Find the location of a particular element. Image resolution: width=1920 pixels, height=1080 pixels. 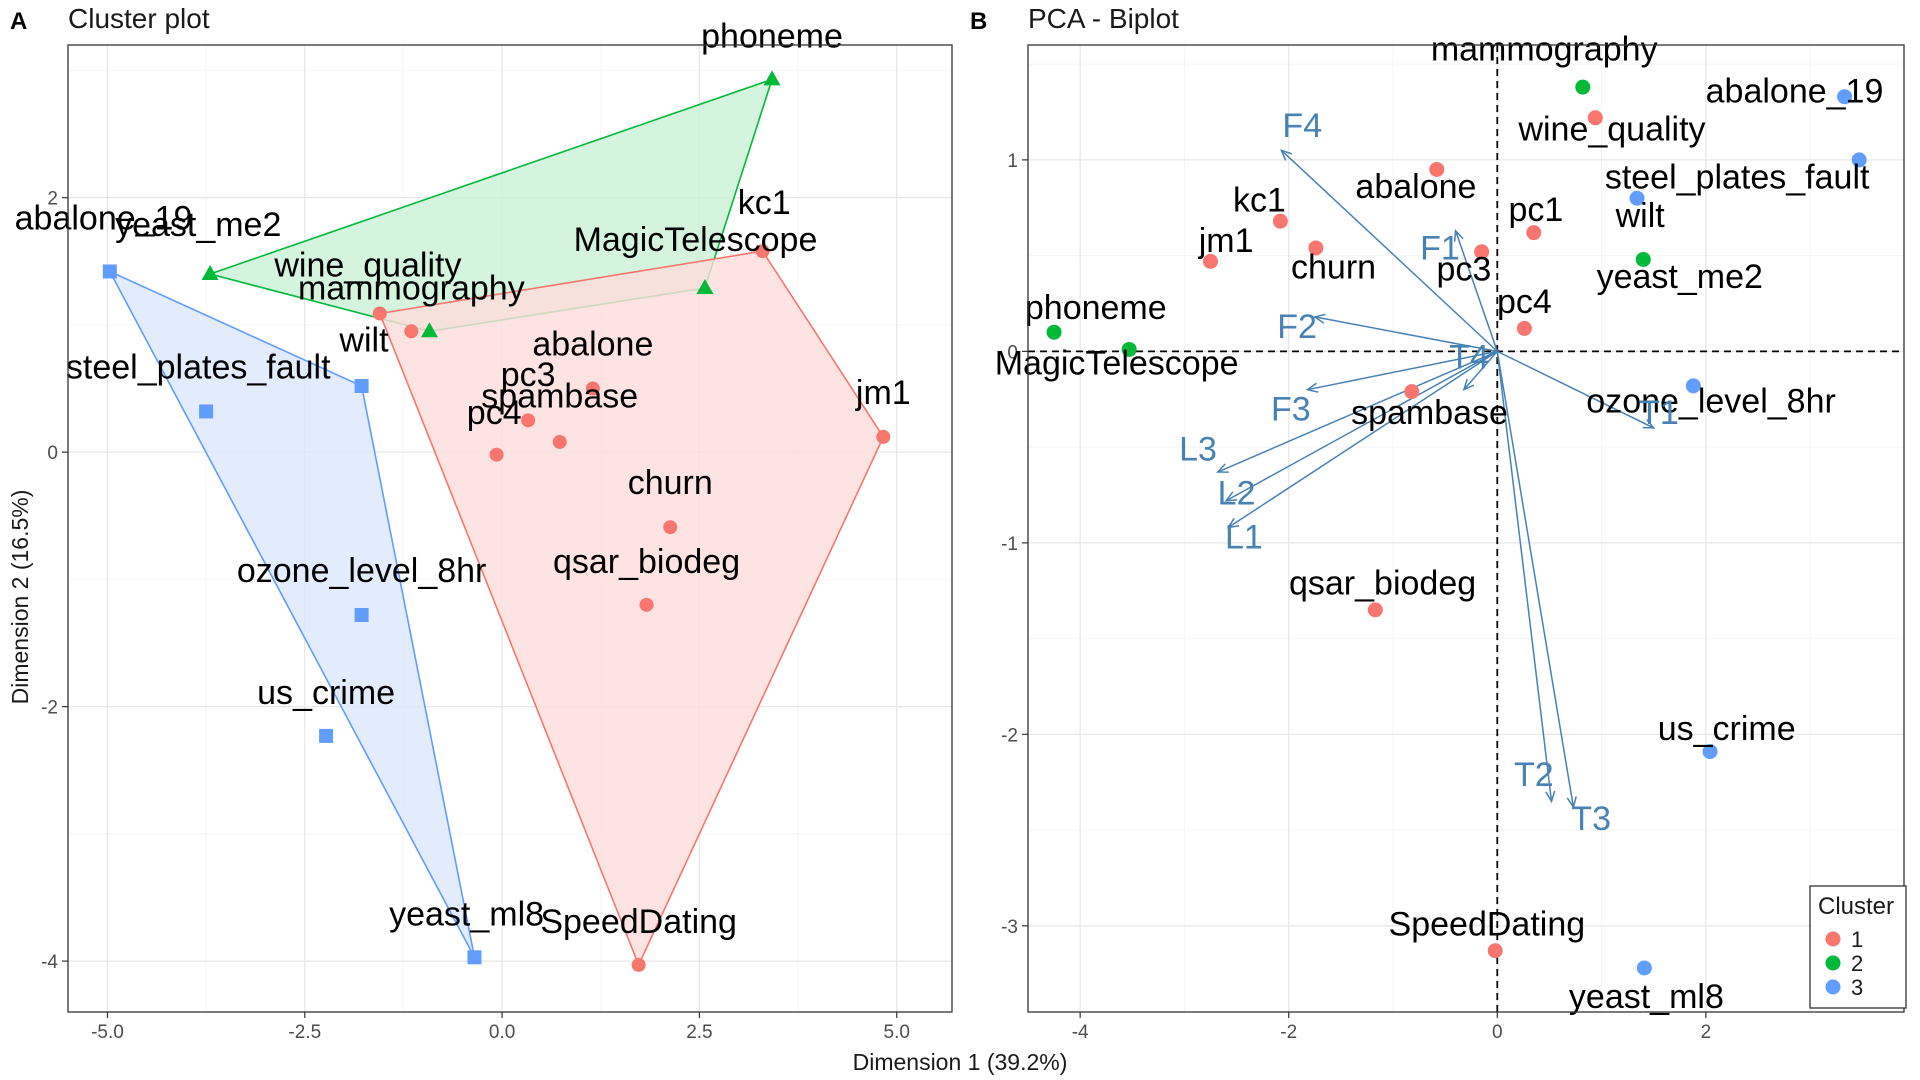

panel-a-x-tick-label: 2.5 is located at coordinates (699, 1032).